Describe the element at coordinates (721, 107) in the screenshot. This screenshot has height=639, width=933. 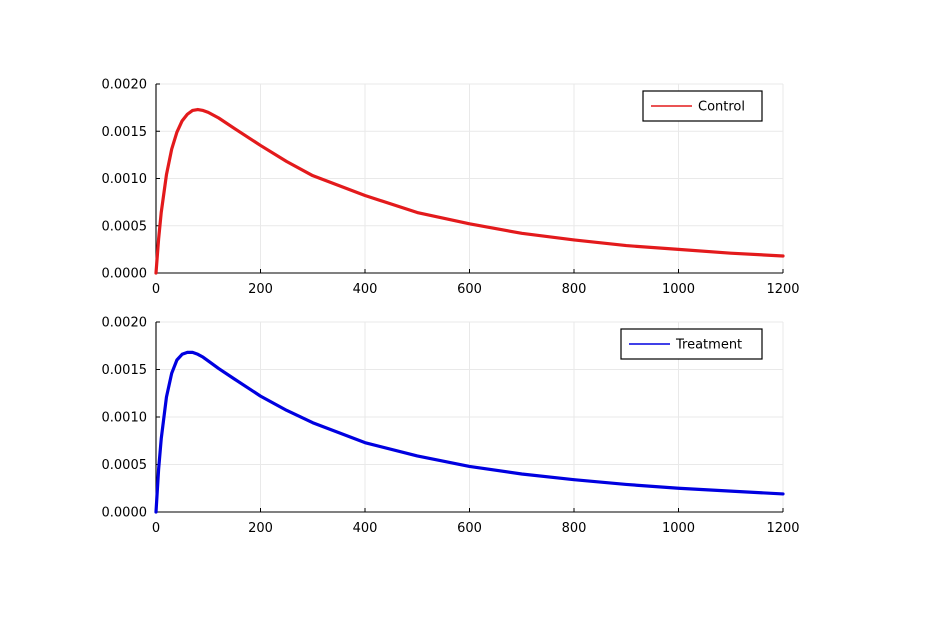
I see `legend-label: Control` at that location.